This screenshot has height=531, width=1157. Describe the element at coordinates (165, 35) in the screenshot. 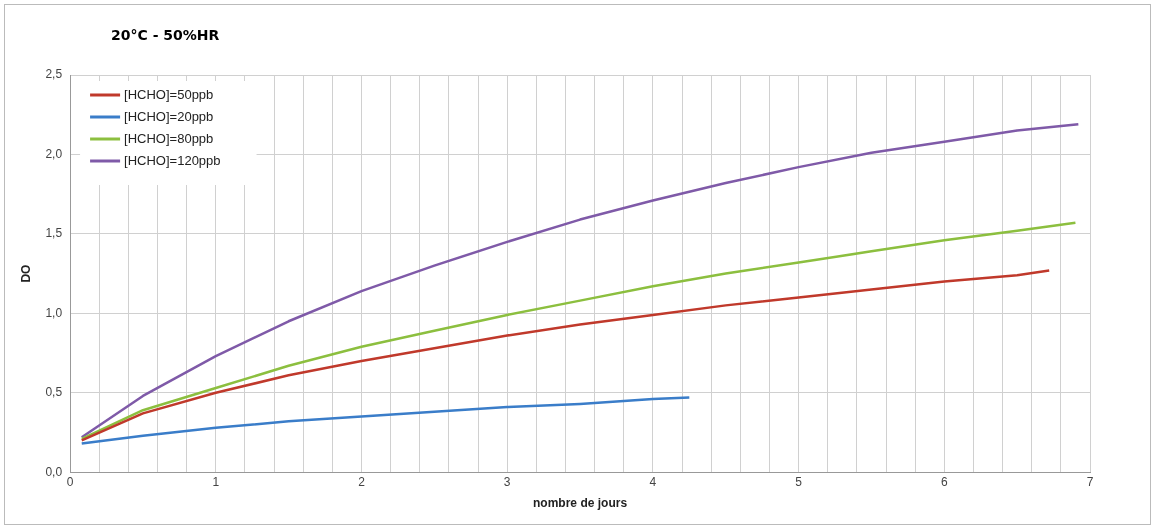

I see `chart-title: 20°C - 50%HR` at that location.